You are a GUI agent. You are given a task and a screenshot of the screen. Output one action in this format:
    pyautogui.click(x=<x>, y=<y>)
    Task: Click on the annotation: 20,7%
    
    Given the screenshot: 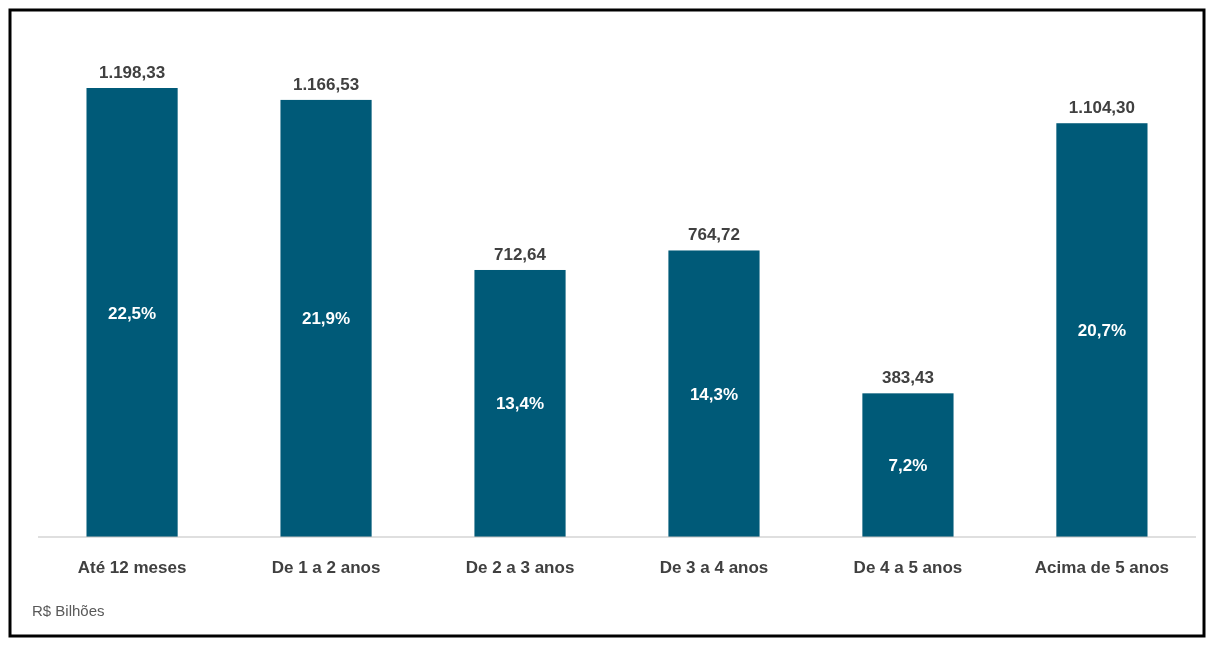 What is the action you would take?
    pyautogui.click(x=1102, y=331)
    